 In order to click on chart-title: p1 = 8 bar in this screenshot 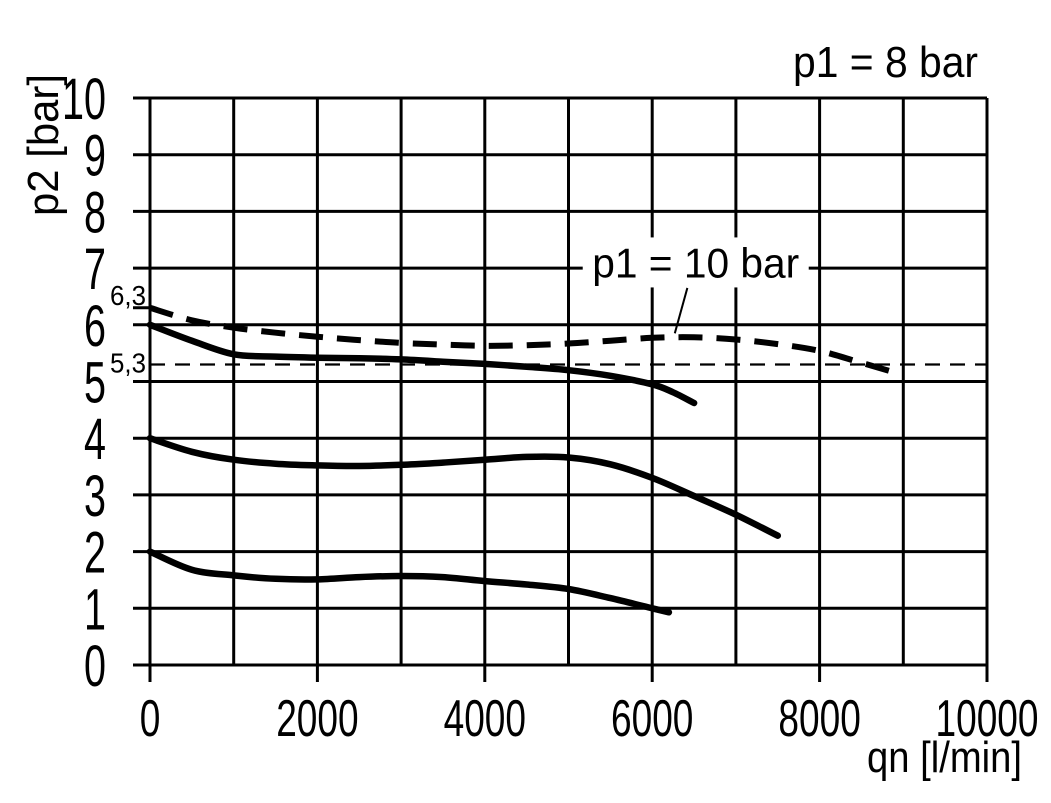, I will do `click(885, 62)`.